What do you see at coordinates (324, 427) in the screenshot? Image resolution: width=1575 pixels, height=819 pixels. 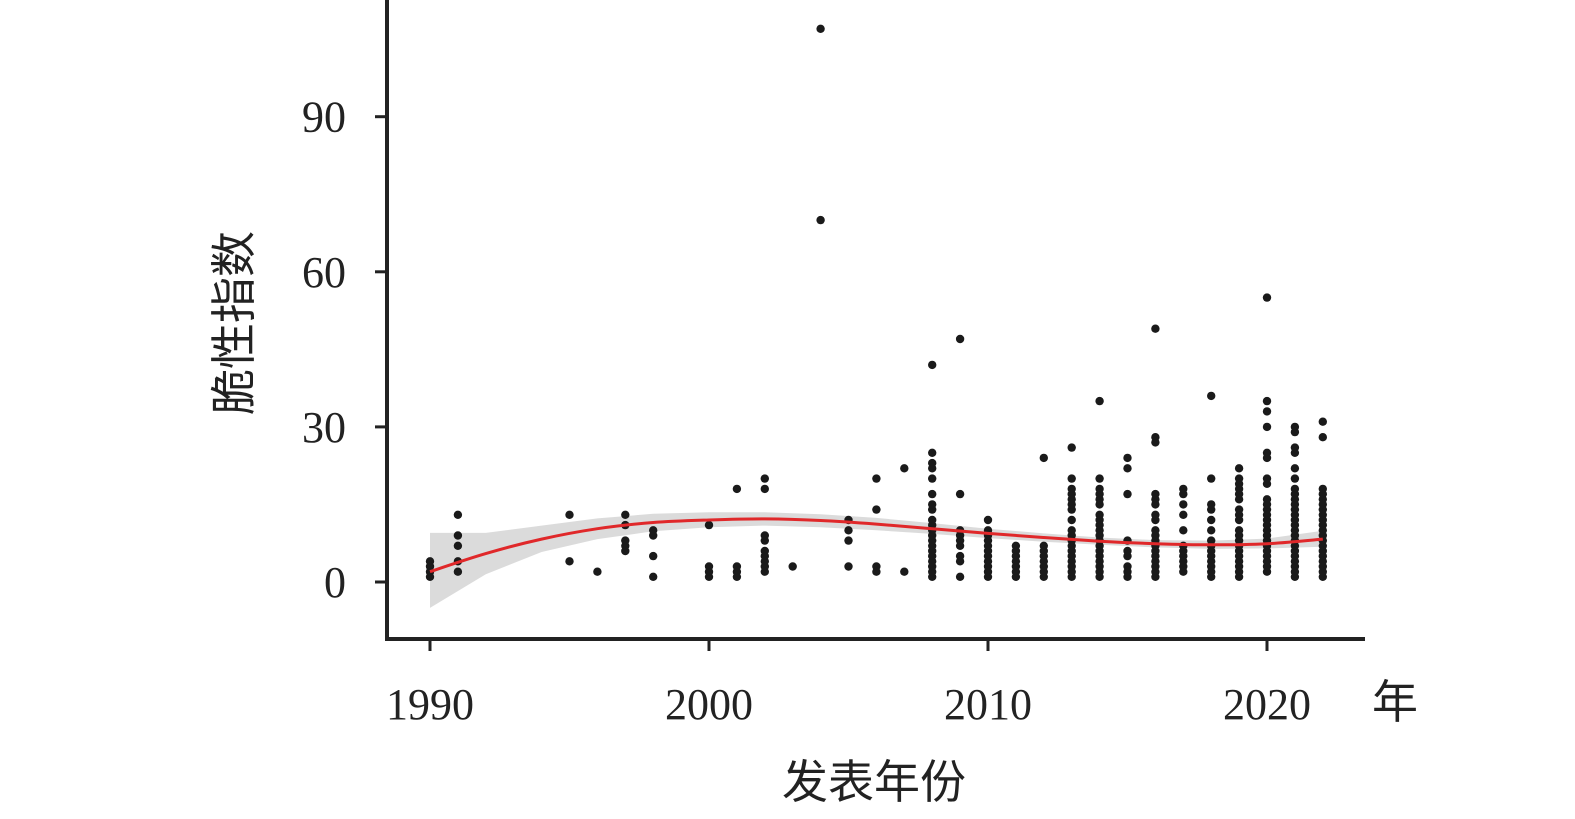 I see `y-tick-label: 30` at bounding box center [324, 427].